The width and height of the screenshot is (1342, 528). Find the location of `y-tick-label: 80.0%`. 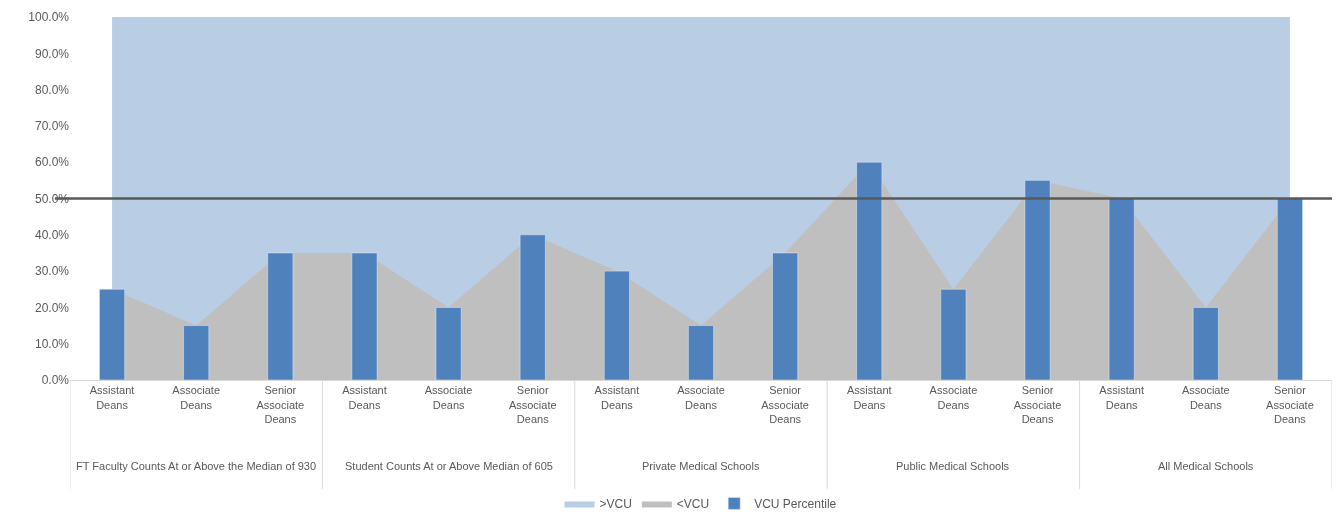

y-tick-label: 80.0% is located at coordinates (52, 89).